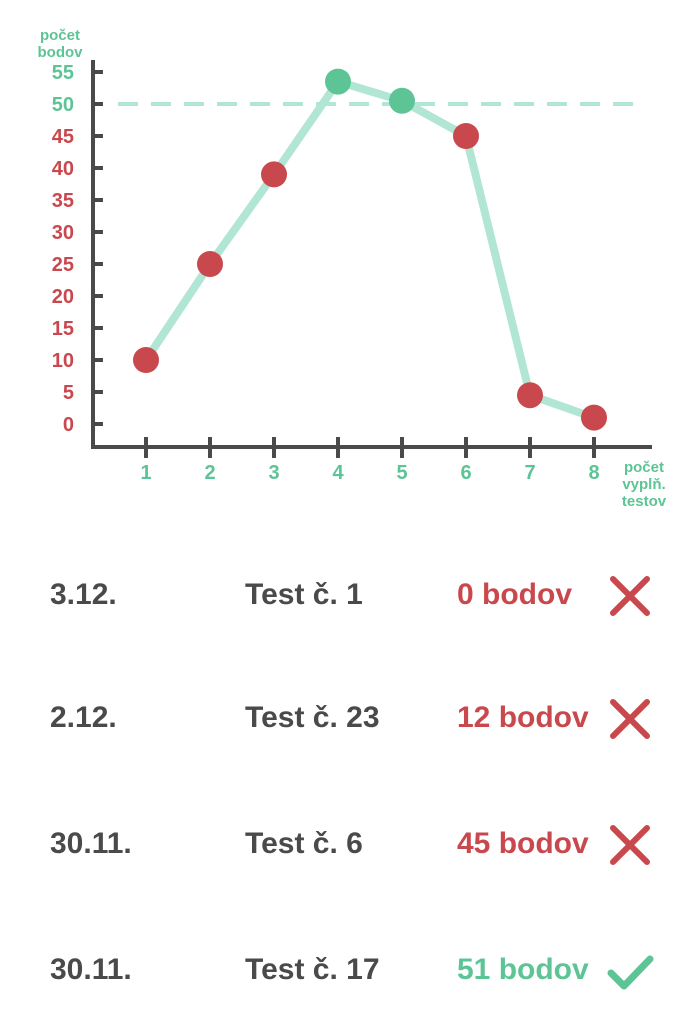 Image resolution: width=700 pixels, height=1020 pixels. What do you see at coordinates (630, 972) in the screenshot?
I see `check-icon` at bounding box center [630, 972].